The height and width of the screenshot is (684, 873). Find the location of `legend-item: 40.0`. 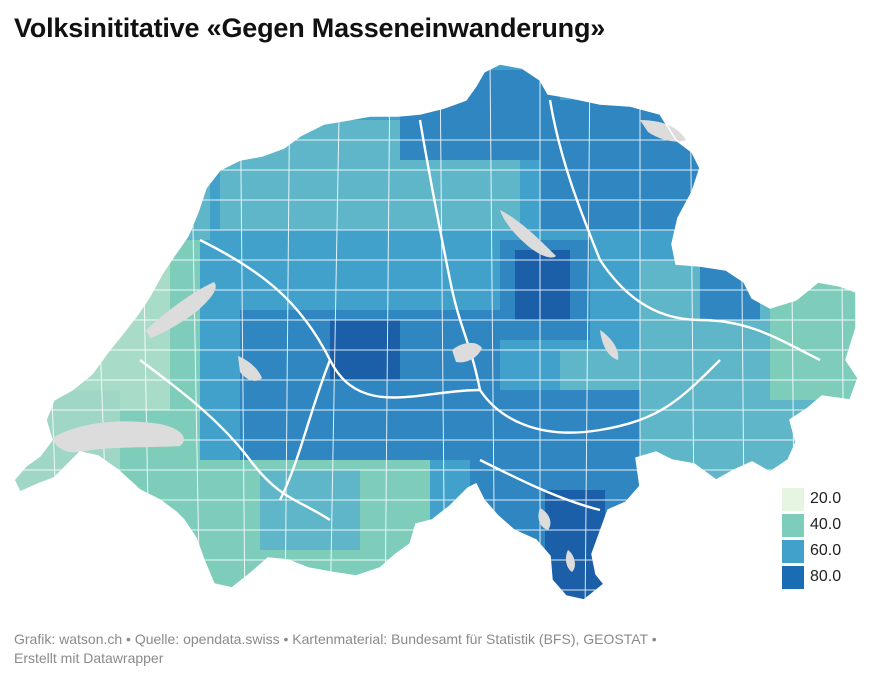

legend-item: 40.0 is located at coordinates (820, 525).